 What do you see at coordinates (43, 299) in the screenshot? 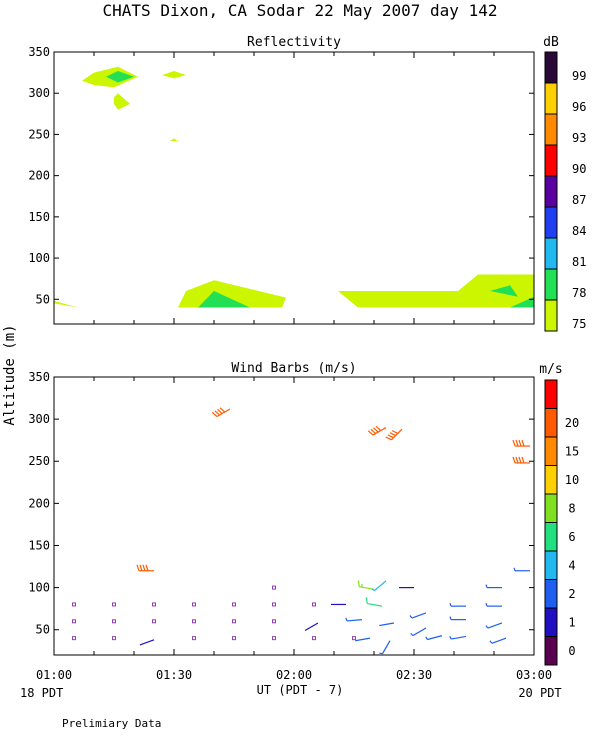
I see `refl-y-tick-label: 50` at bounding box center [43, 299].